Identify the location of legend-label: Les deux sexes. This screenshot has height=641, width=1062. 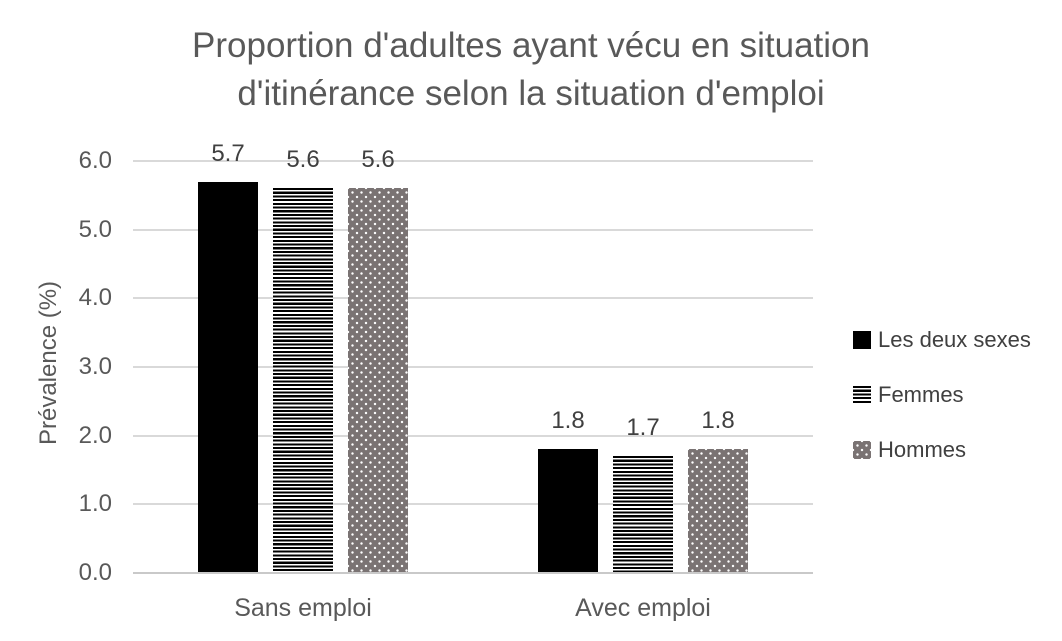
(954, 339).